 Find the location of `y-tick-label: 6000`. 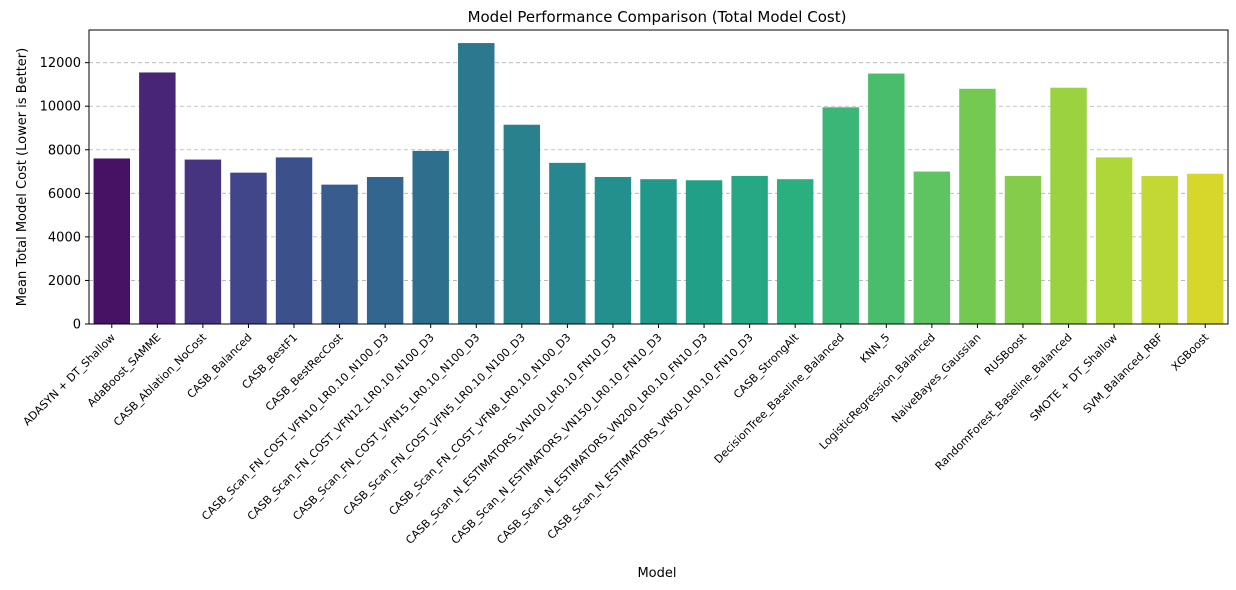

y-tick-label: 6000 is located at coordinates (64, 194).